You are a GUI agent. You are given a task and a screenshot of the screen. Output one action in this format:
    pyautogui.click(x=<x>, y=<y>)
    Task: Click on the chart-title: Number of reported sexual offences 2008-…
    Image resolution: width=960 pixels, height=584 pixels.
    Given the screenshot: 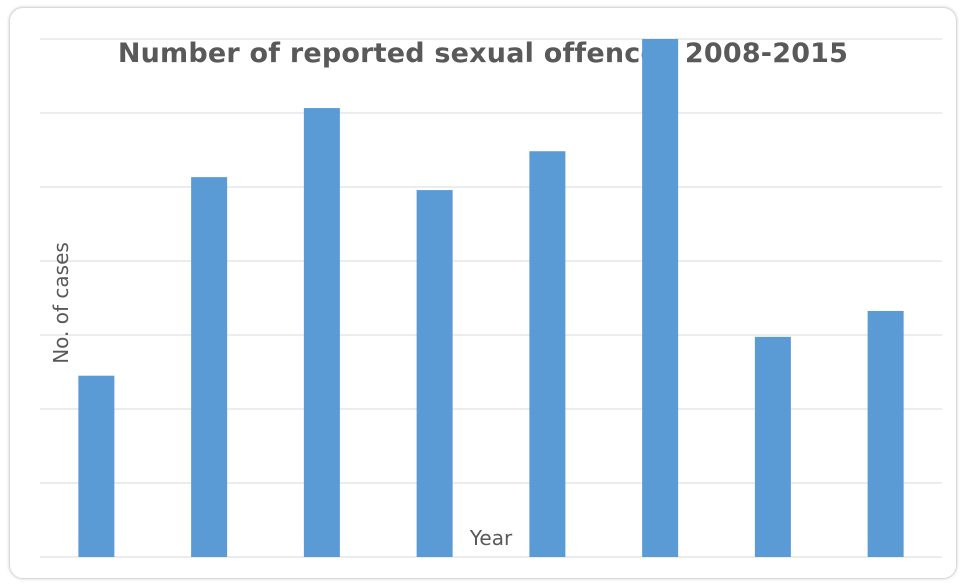 What is the action you would take?
    pyautogui.click(x=483, y=53)
    